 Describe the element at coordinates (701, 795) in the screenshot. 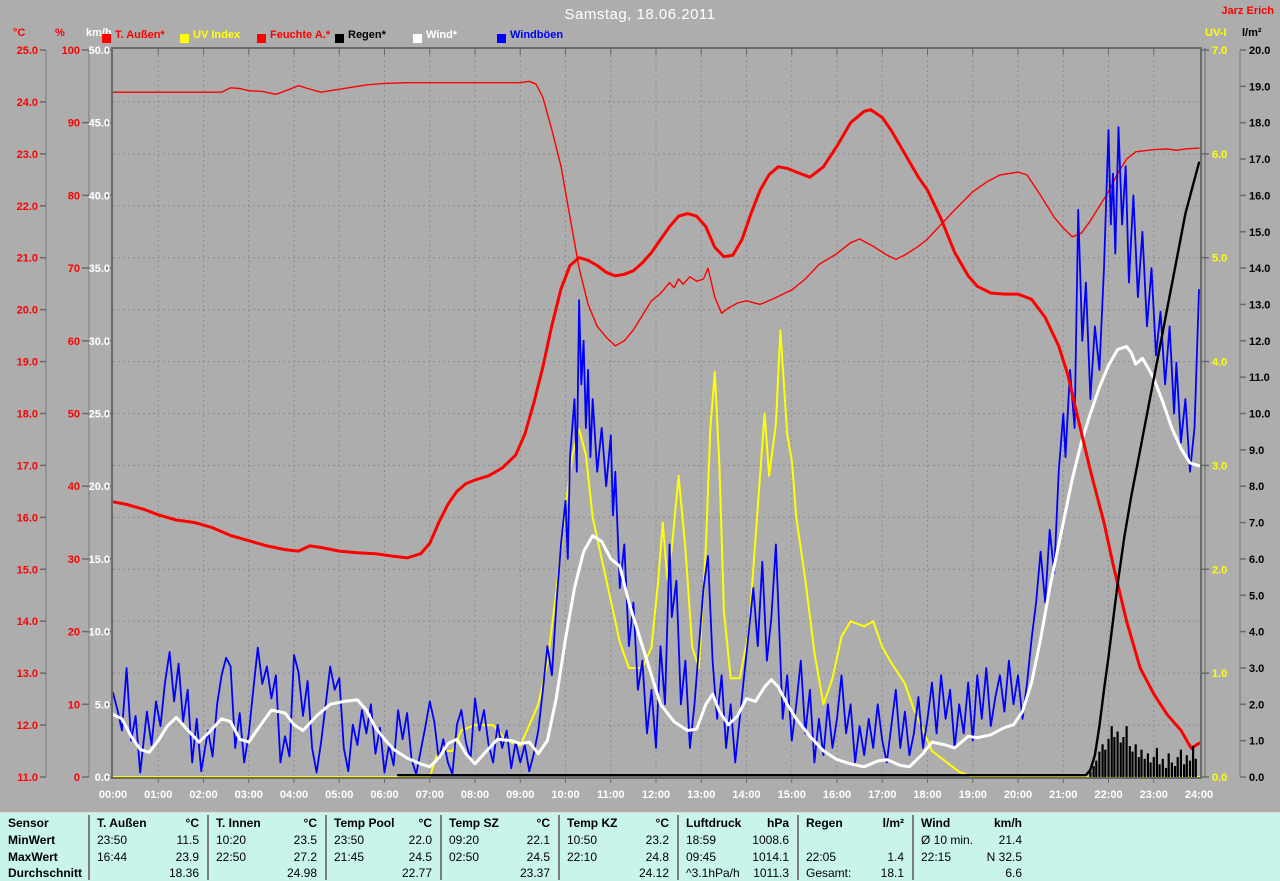

I see `svg-text: 13:00` at that location.